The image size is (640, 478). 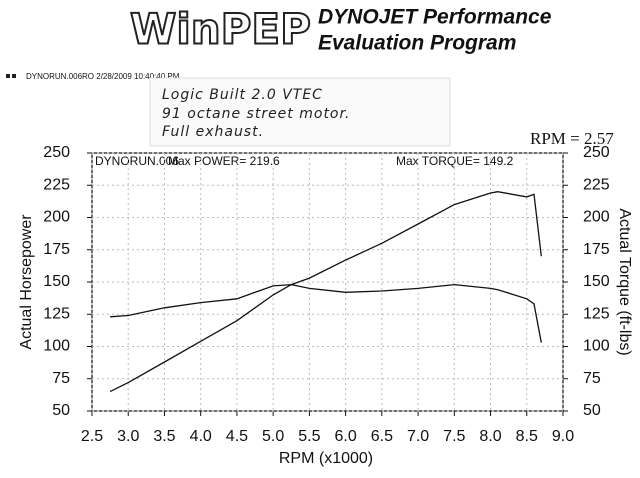 What do you see at coordinates (128, 436) in the screenshot?
I see `x-tick-label: 3.0` at bounding box center [128, 436].